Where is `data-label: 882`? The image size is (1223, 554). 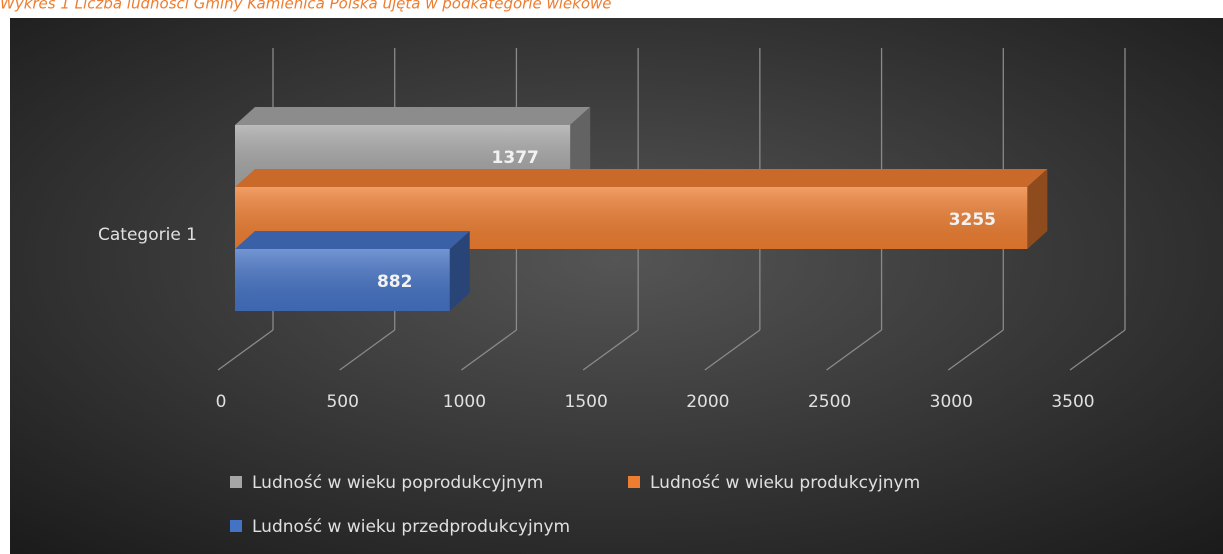
data-label: 882 is located at coordinates (395, 282).